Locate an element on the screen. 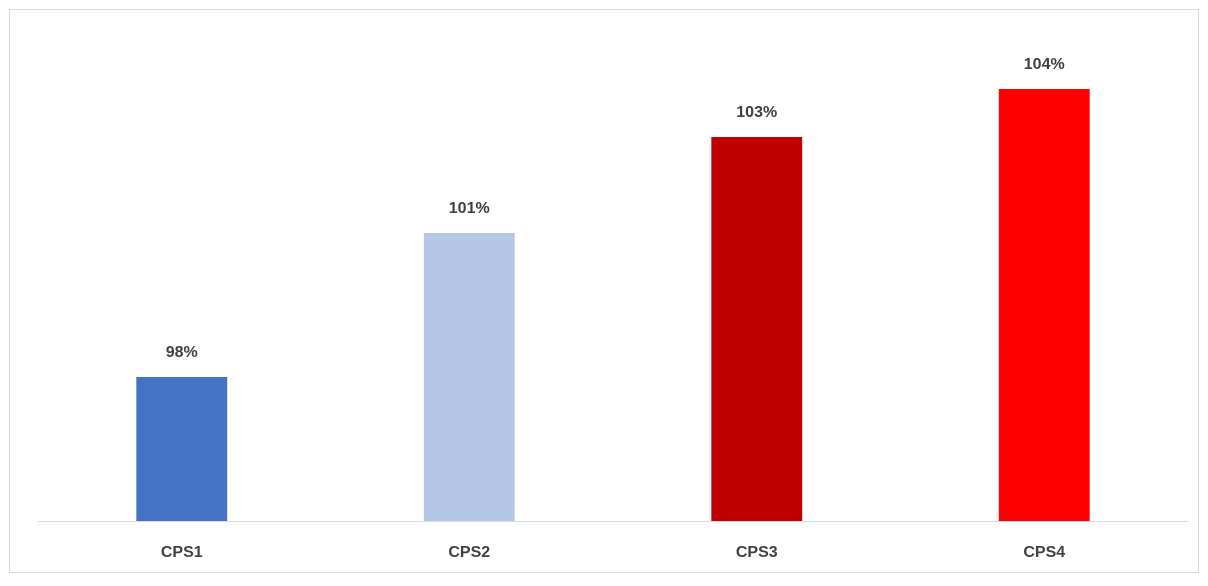  x-tick-label: CPS2 is located at coordinates (469, 552).